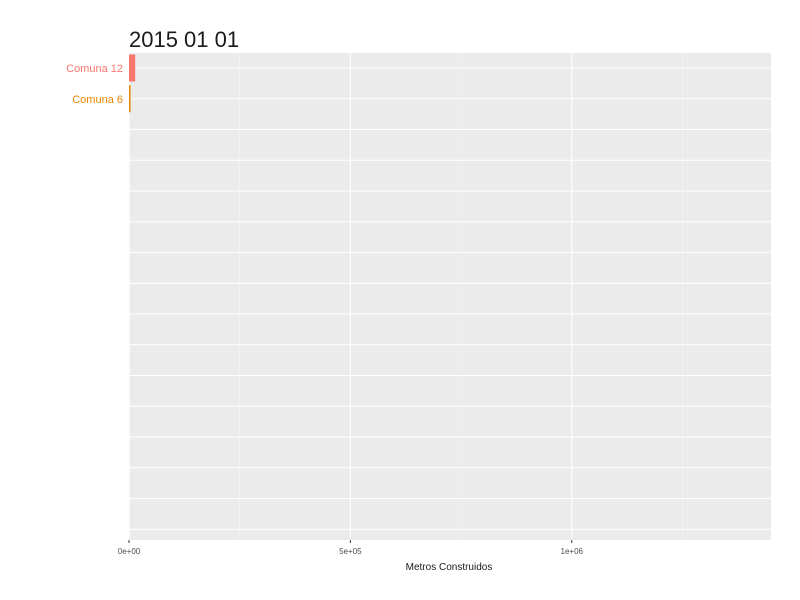 The height and width of the screenshot is (600, 800). What do you see at coordinates (449, 567) in the screenshot?
I see `x-axis-title: Metros Construidos` at bounding box center [449, 567].